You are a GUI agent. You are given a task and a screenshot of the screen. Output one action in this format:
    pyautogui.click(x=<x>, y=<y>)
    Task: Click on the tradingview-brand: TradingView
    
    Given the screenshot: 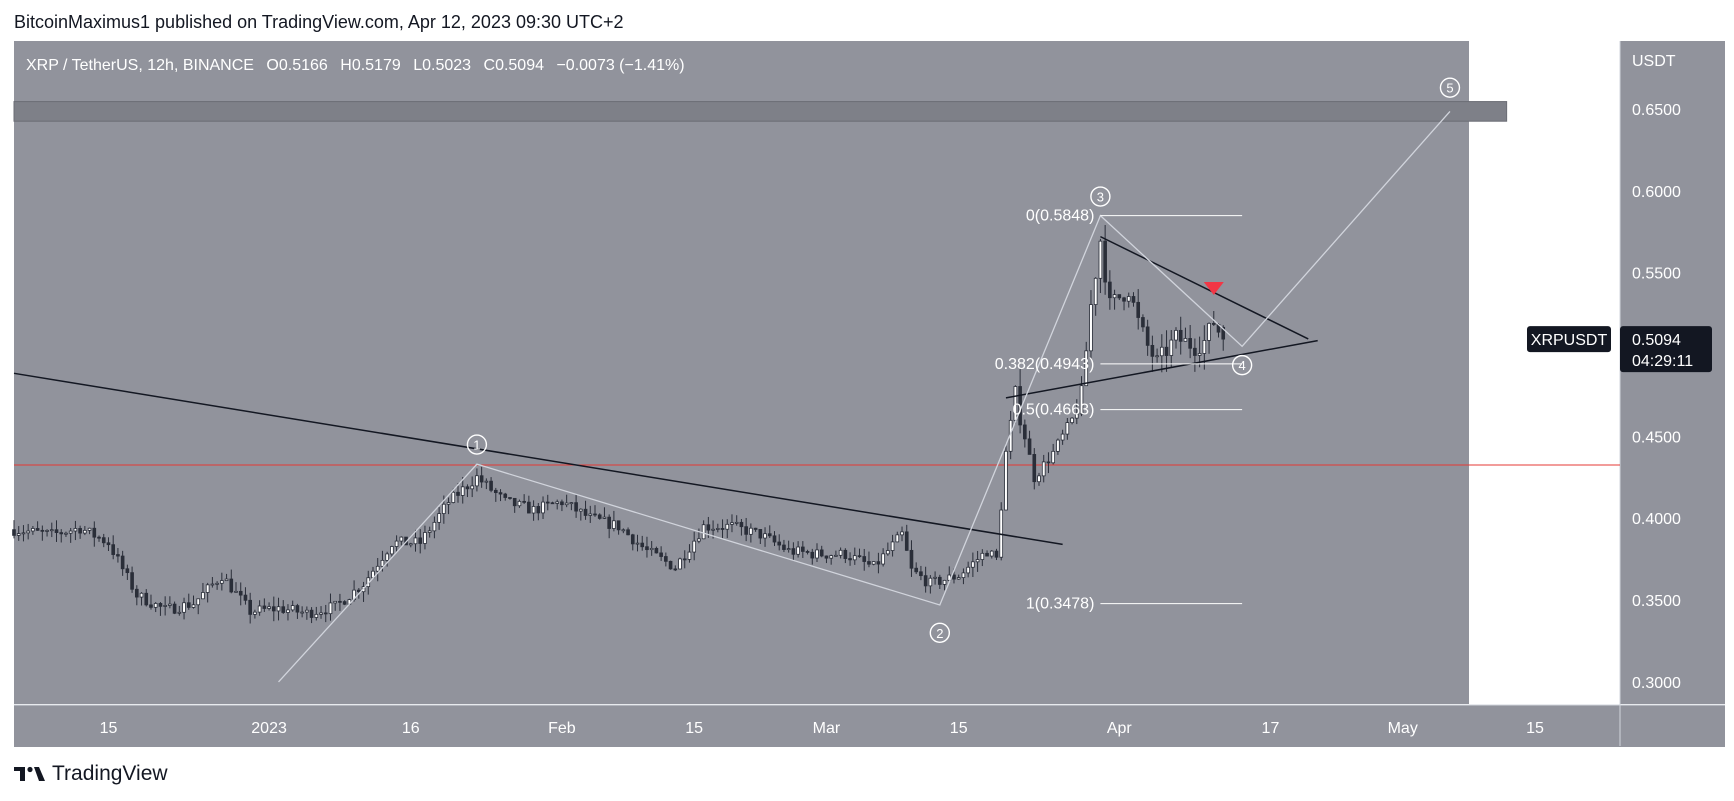 What is the action you would take?
    pyautogui.click(x=91, y=774)
    